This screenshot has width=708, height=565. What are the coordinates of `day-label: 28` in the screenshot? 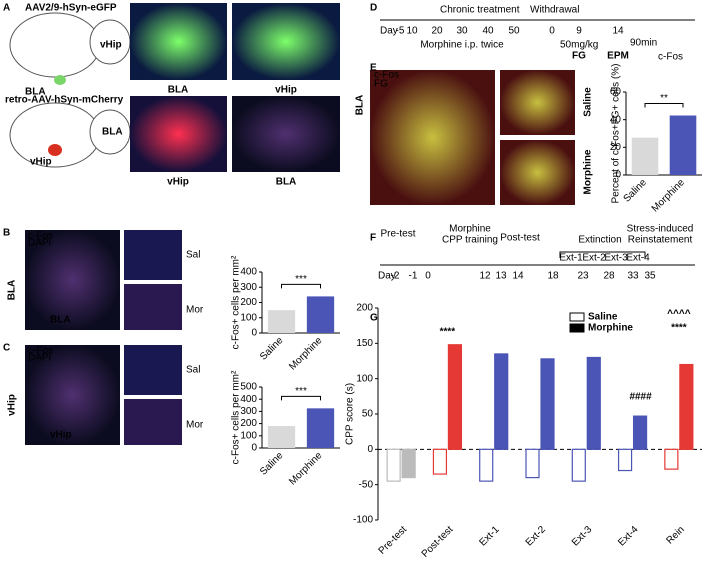 It's located at (609, 276).